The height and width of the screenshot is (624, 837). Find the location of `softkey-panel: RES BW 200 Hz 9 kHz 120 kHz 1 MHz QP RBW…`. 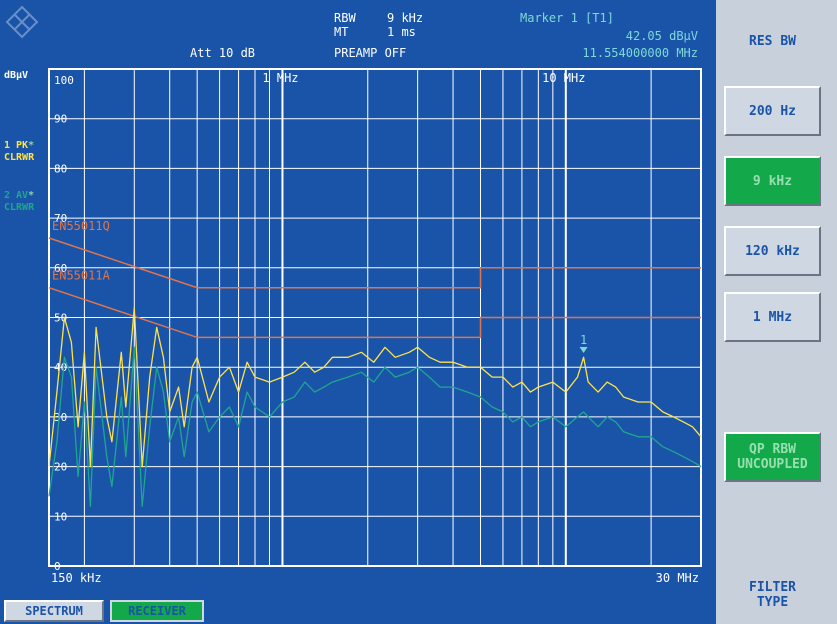

softkey-panel: RES BW 200 Hz 9 kHz 120 kHz 1 MHz QP RBW… is located at coordinates (776, 312).